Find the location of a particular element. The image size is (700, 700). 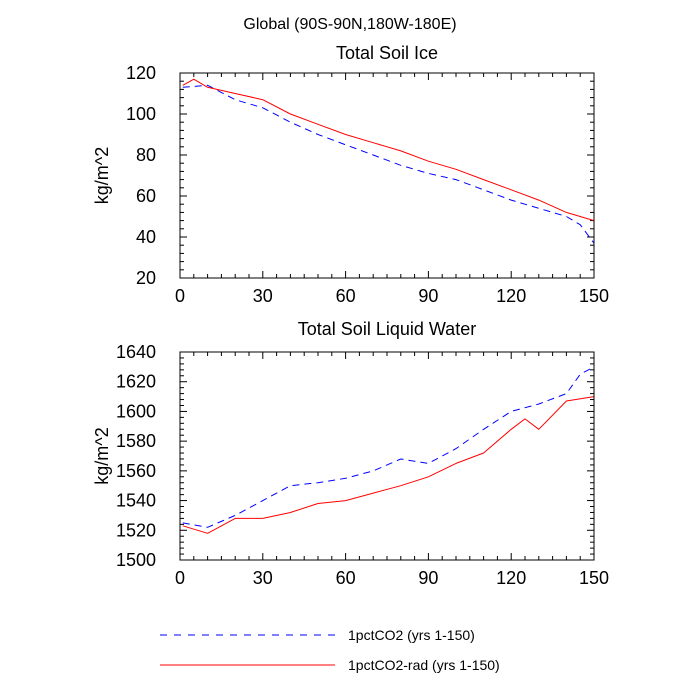

y-tick-label: 1520 is located at coordinates (136, 530).